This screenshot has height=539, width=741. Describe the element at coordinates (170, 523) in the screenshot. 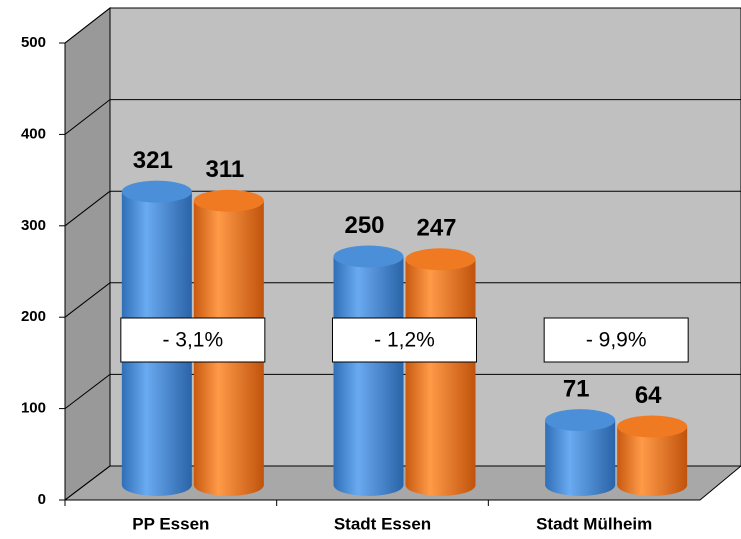

I see `x-tick-label: PP Essen` at that location.